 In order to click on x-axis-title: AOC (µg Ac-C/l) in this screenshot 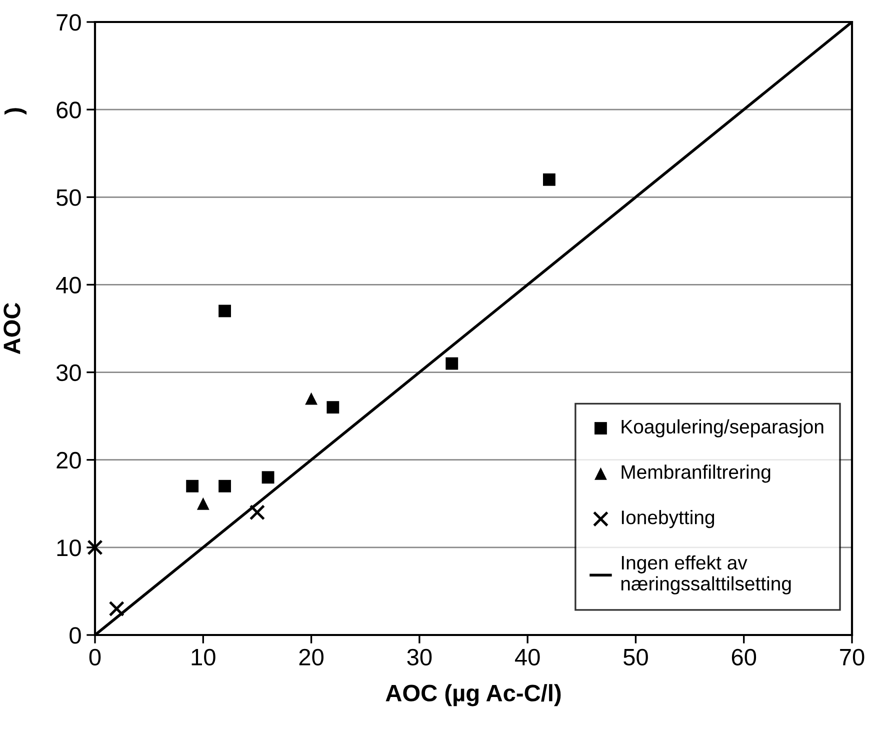, I will do `click(473, 695)`.